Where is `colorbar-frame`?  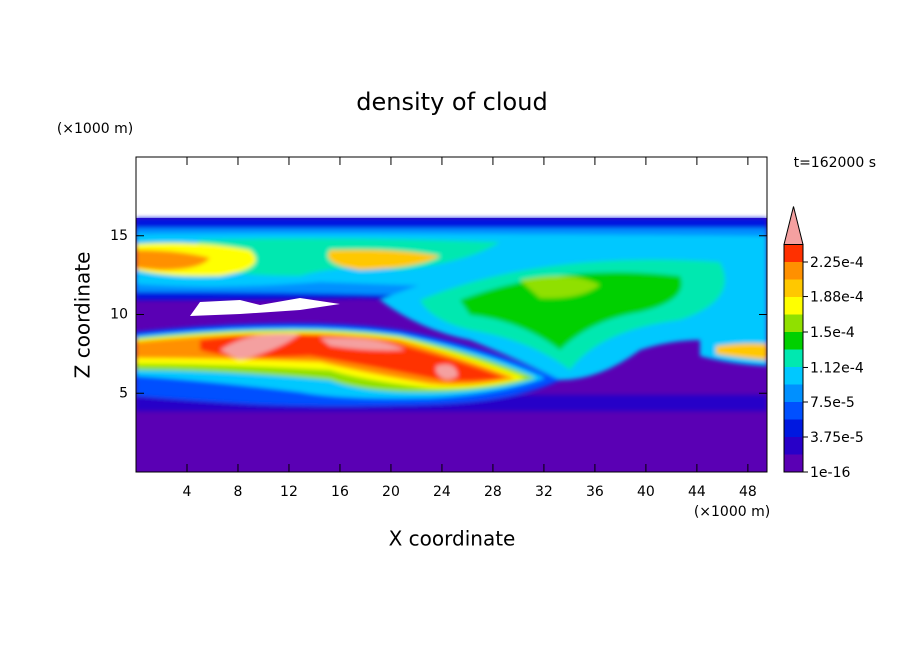
colorbar-frame is located at coordinates (793, 358).